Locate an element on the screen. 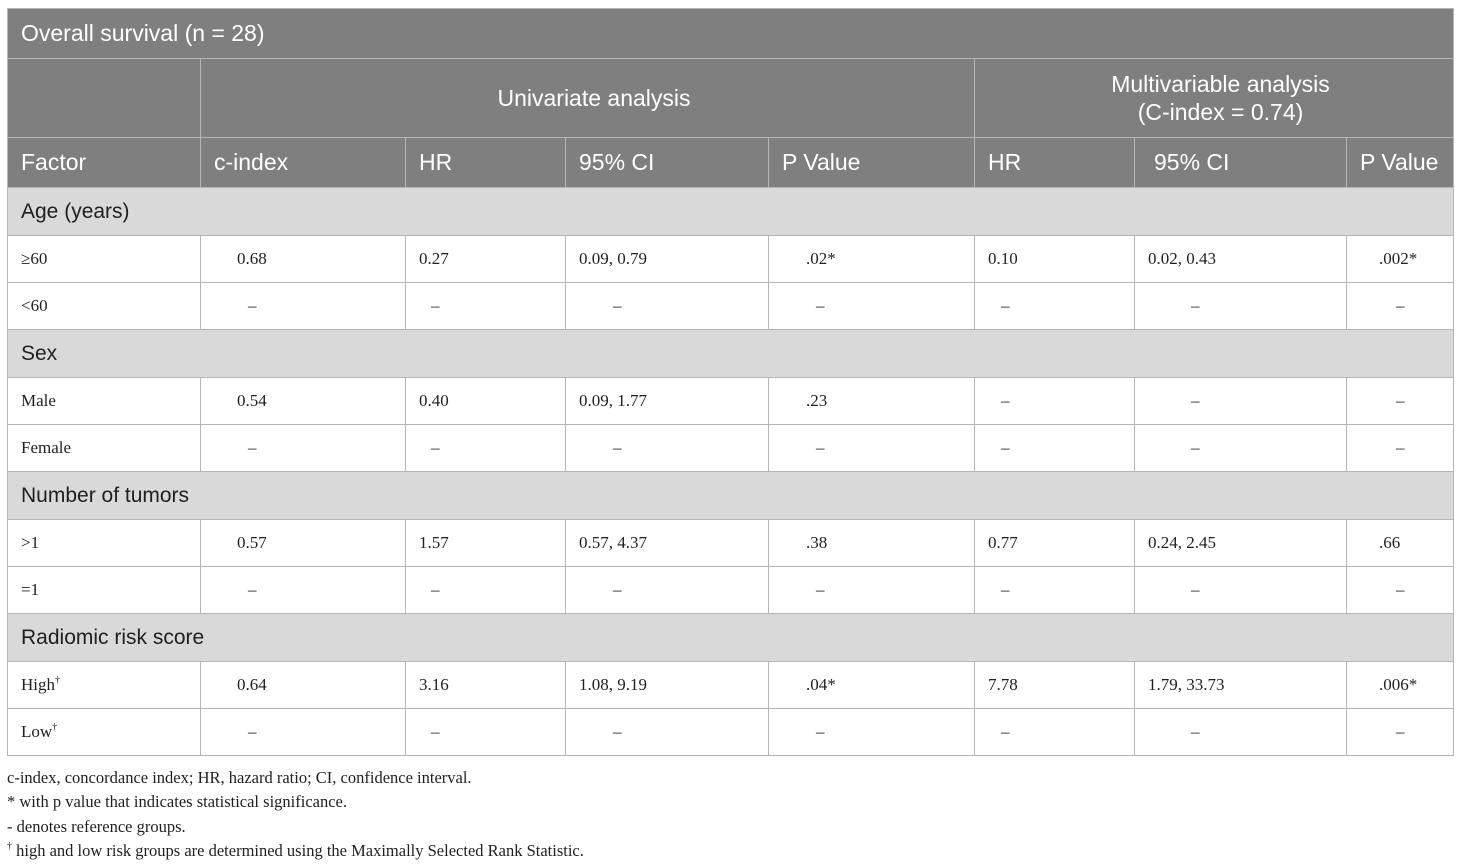 This screenshot has width=1460, height=866. cell-factor: High† is located at coordinates (104, 685).